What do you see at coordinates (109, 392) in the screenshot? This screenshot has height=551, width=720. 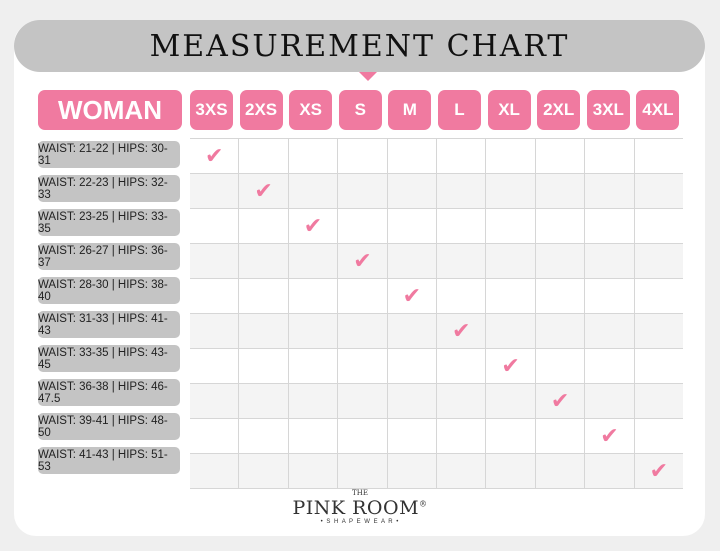 I see `measurement-label: WAIST: 36-38 | HIPS: 46-47.5` at bounding box center [109, 392].